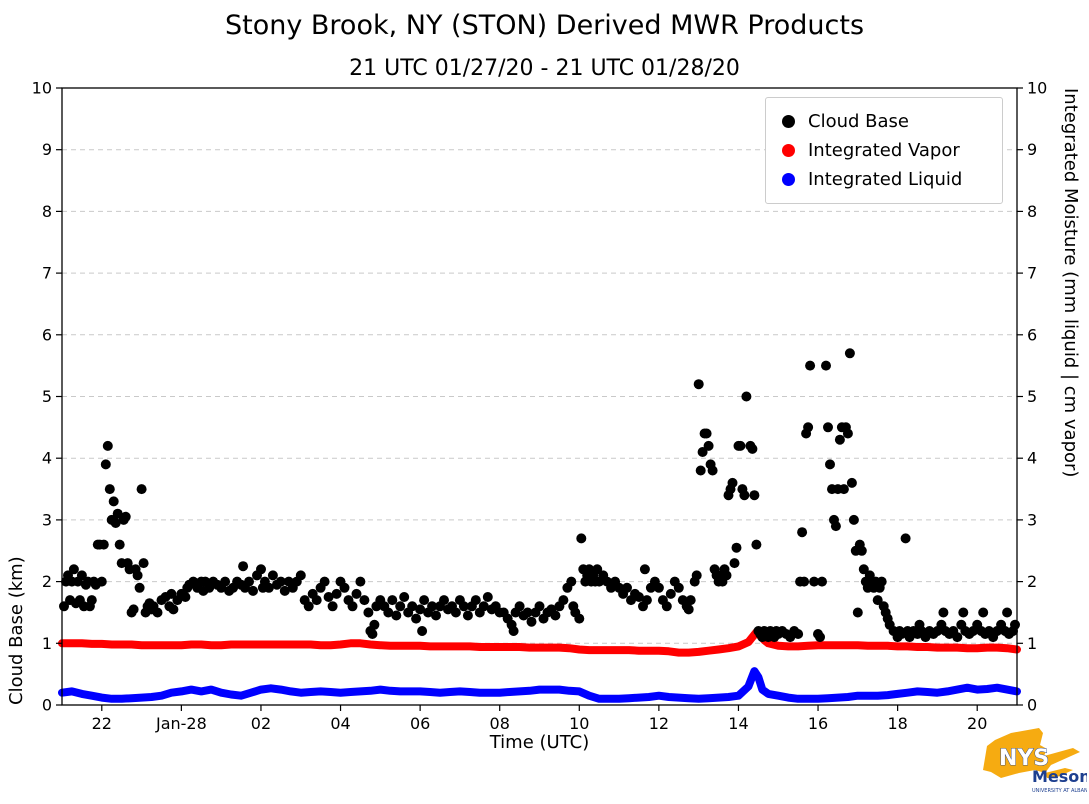 This screenshot has height=804, width=1089. Describe the element at coordinates (16, 630) in the screenshot. I see `y-axis-label-left: Cloud Base (km)` at that location.